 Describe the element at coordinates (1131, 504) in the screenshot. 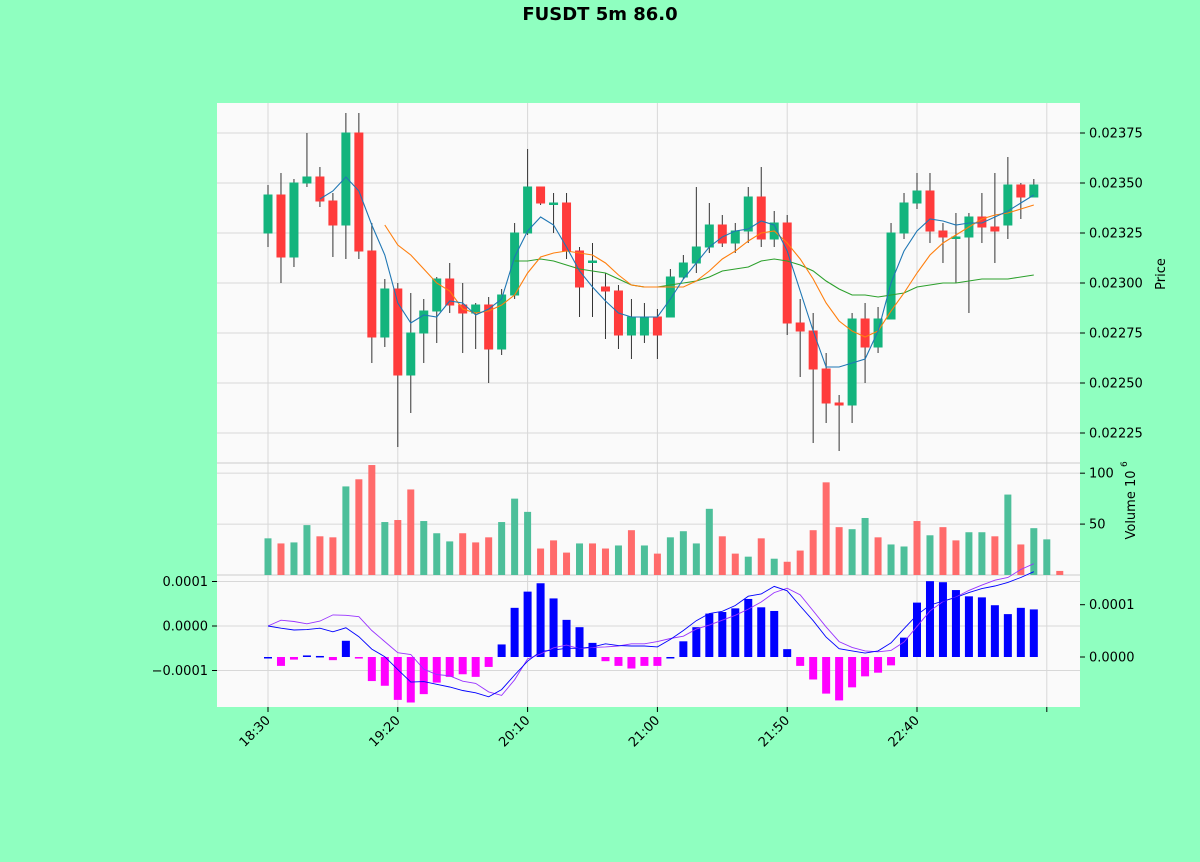

I see `volume-axis-label: Volume 10` at that location.